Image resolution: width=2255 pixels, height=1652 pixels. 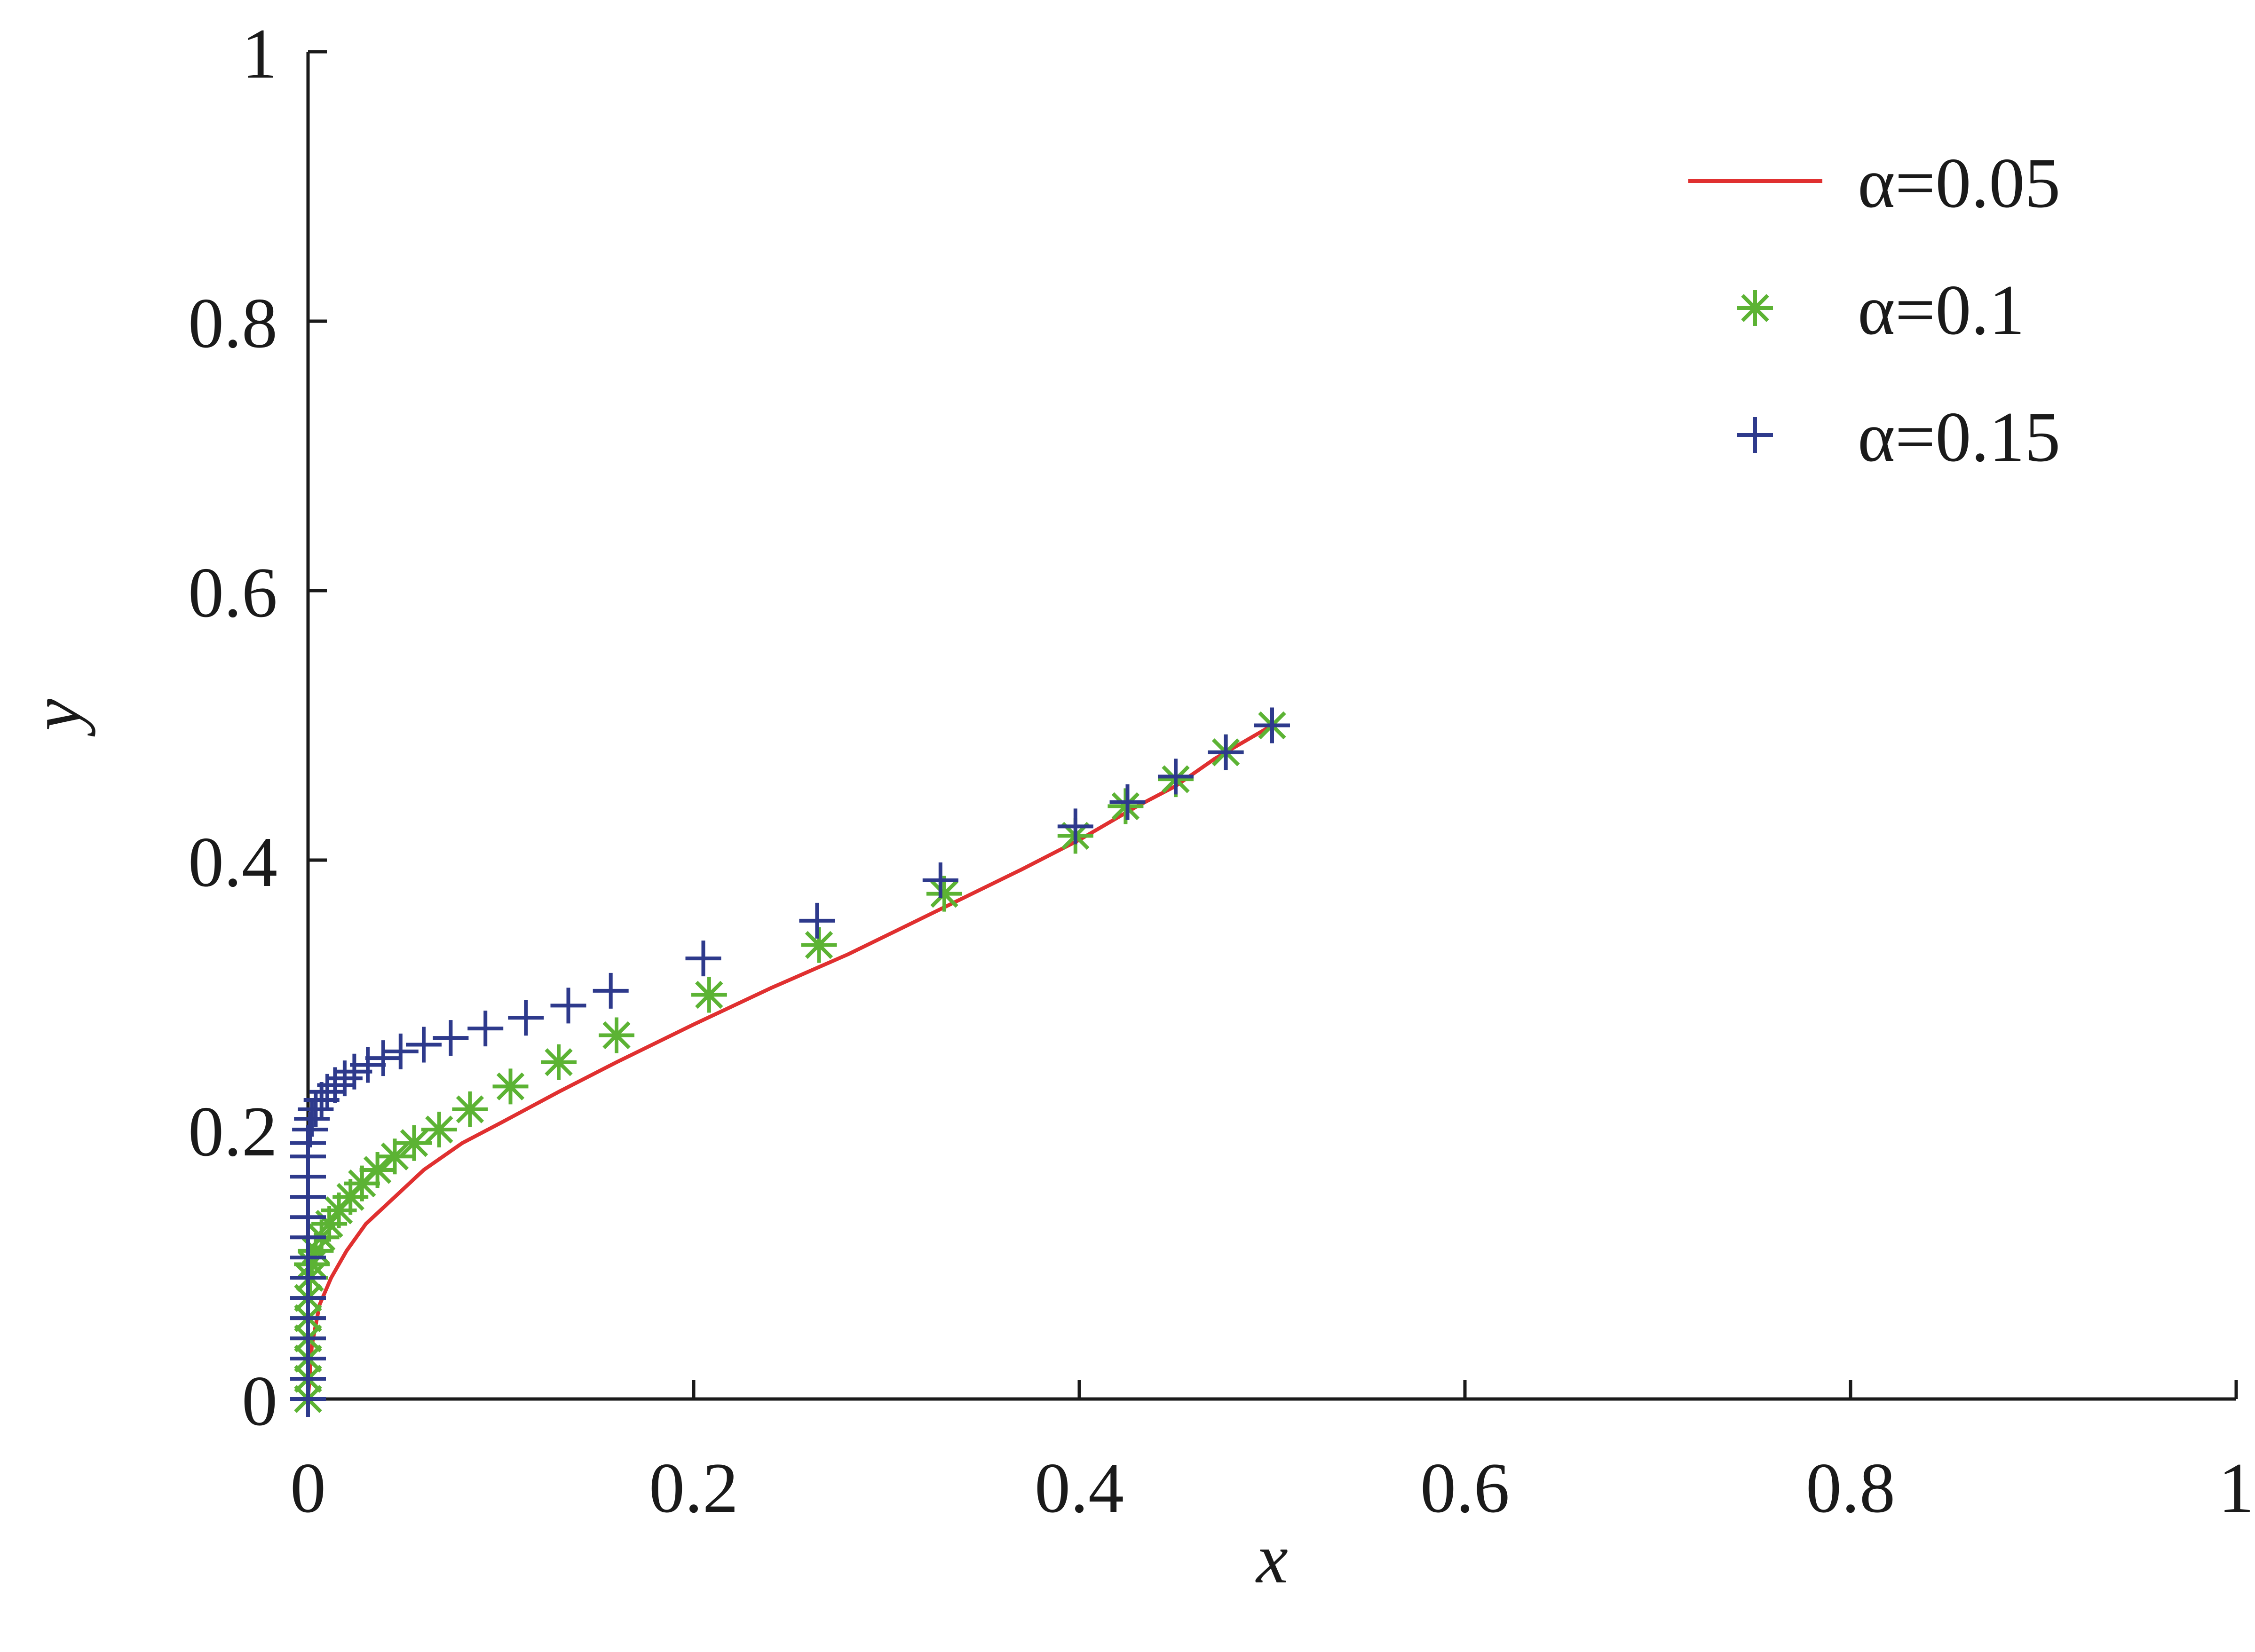 I want to click on series-1-point-22-arm, so click(x=709, y=994).